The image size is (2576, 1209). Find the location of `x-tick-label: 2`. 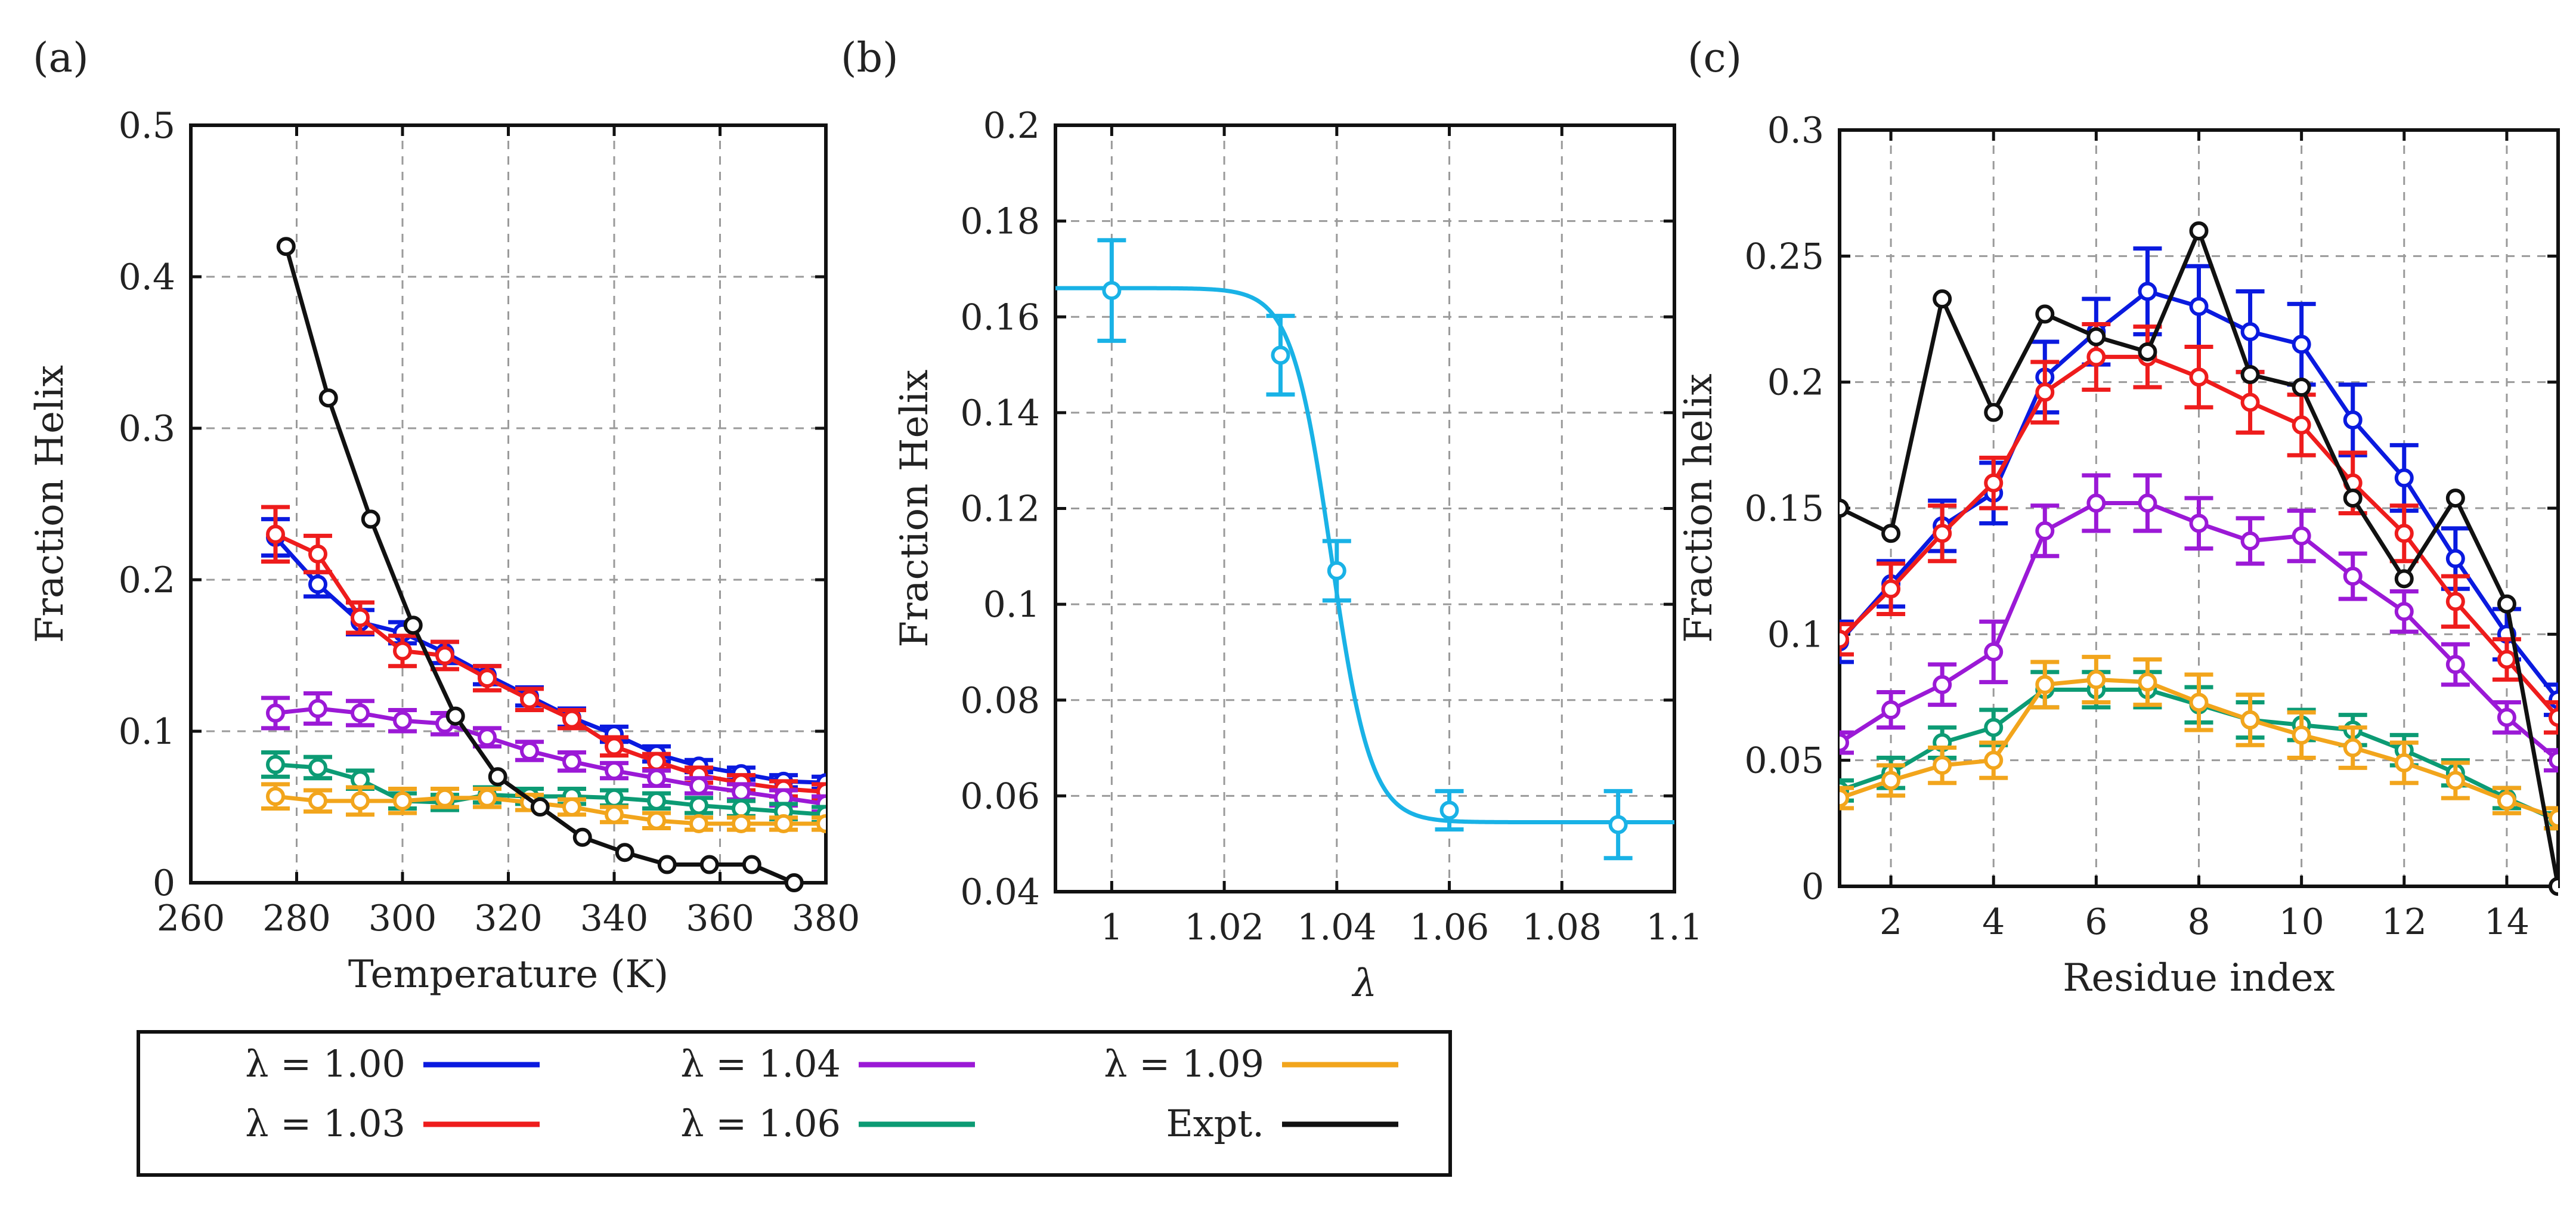

x-tick-label: 2 is located at coordinates (1891, 922).